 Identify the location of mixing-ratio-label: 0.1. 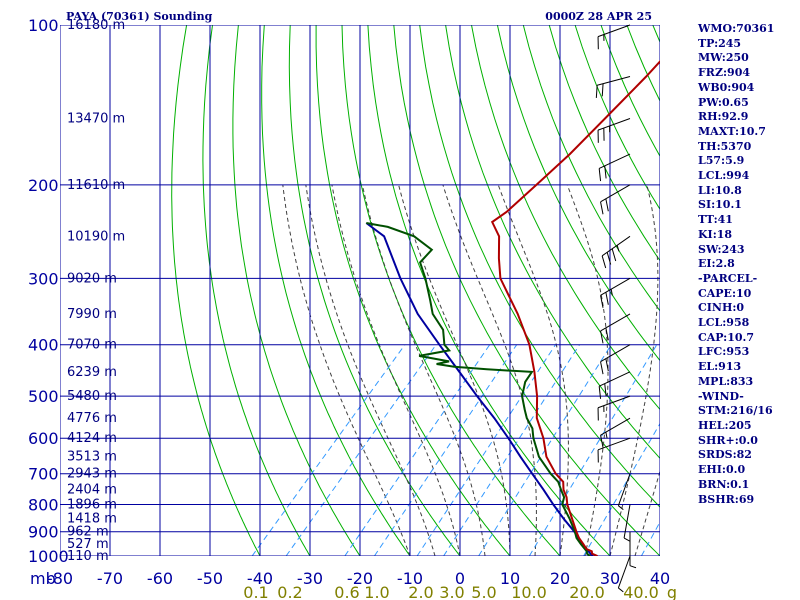
(255, 591).